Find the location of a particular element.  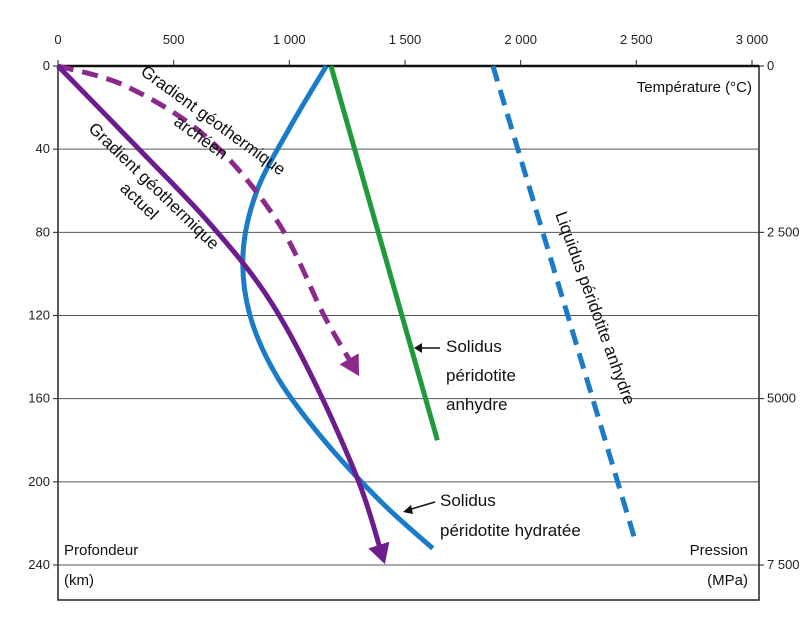

archean-gradient-label-line1: Gradient géothermique is located at coordinates (213, 121).